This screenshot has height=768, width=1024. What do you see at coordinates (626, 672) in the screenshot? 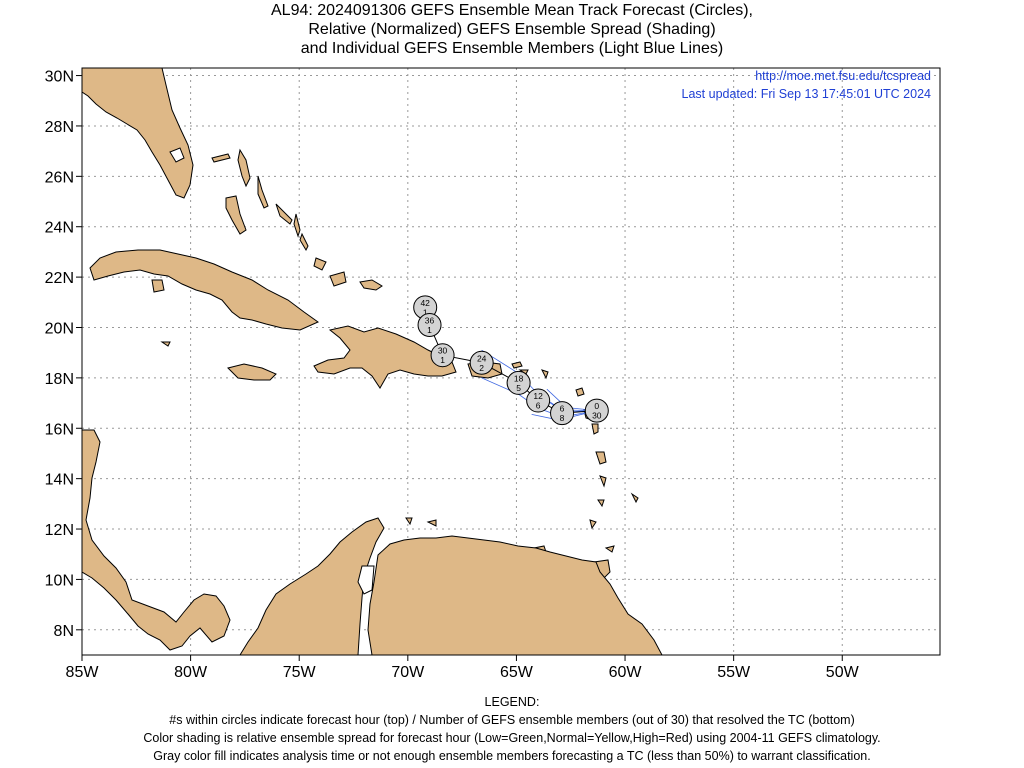
I see `lon-tick-label: 60W` at bounding box center [626, 672].